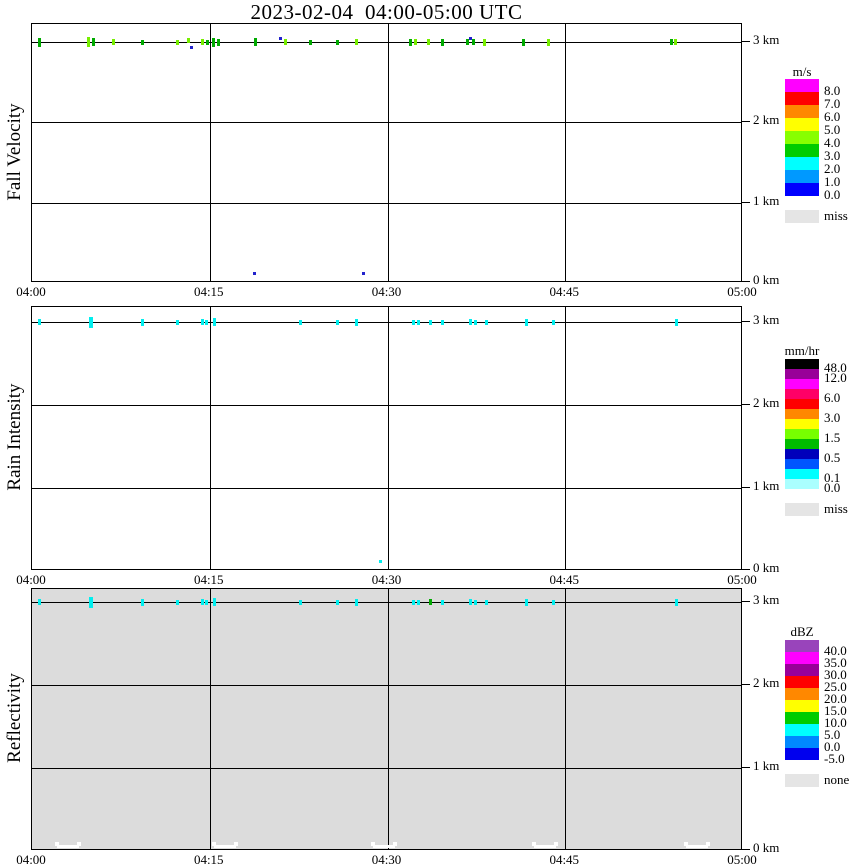  Describe the element at coordinates (832, 487) in the screenshot. I see `legend-cell-label: 0.0` at that location.